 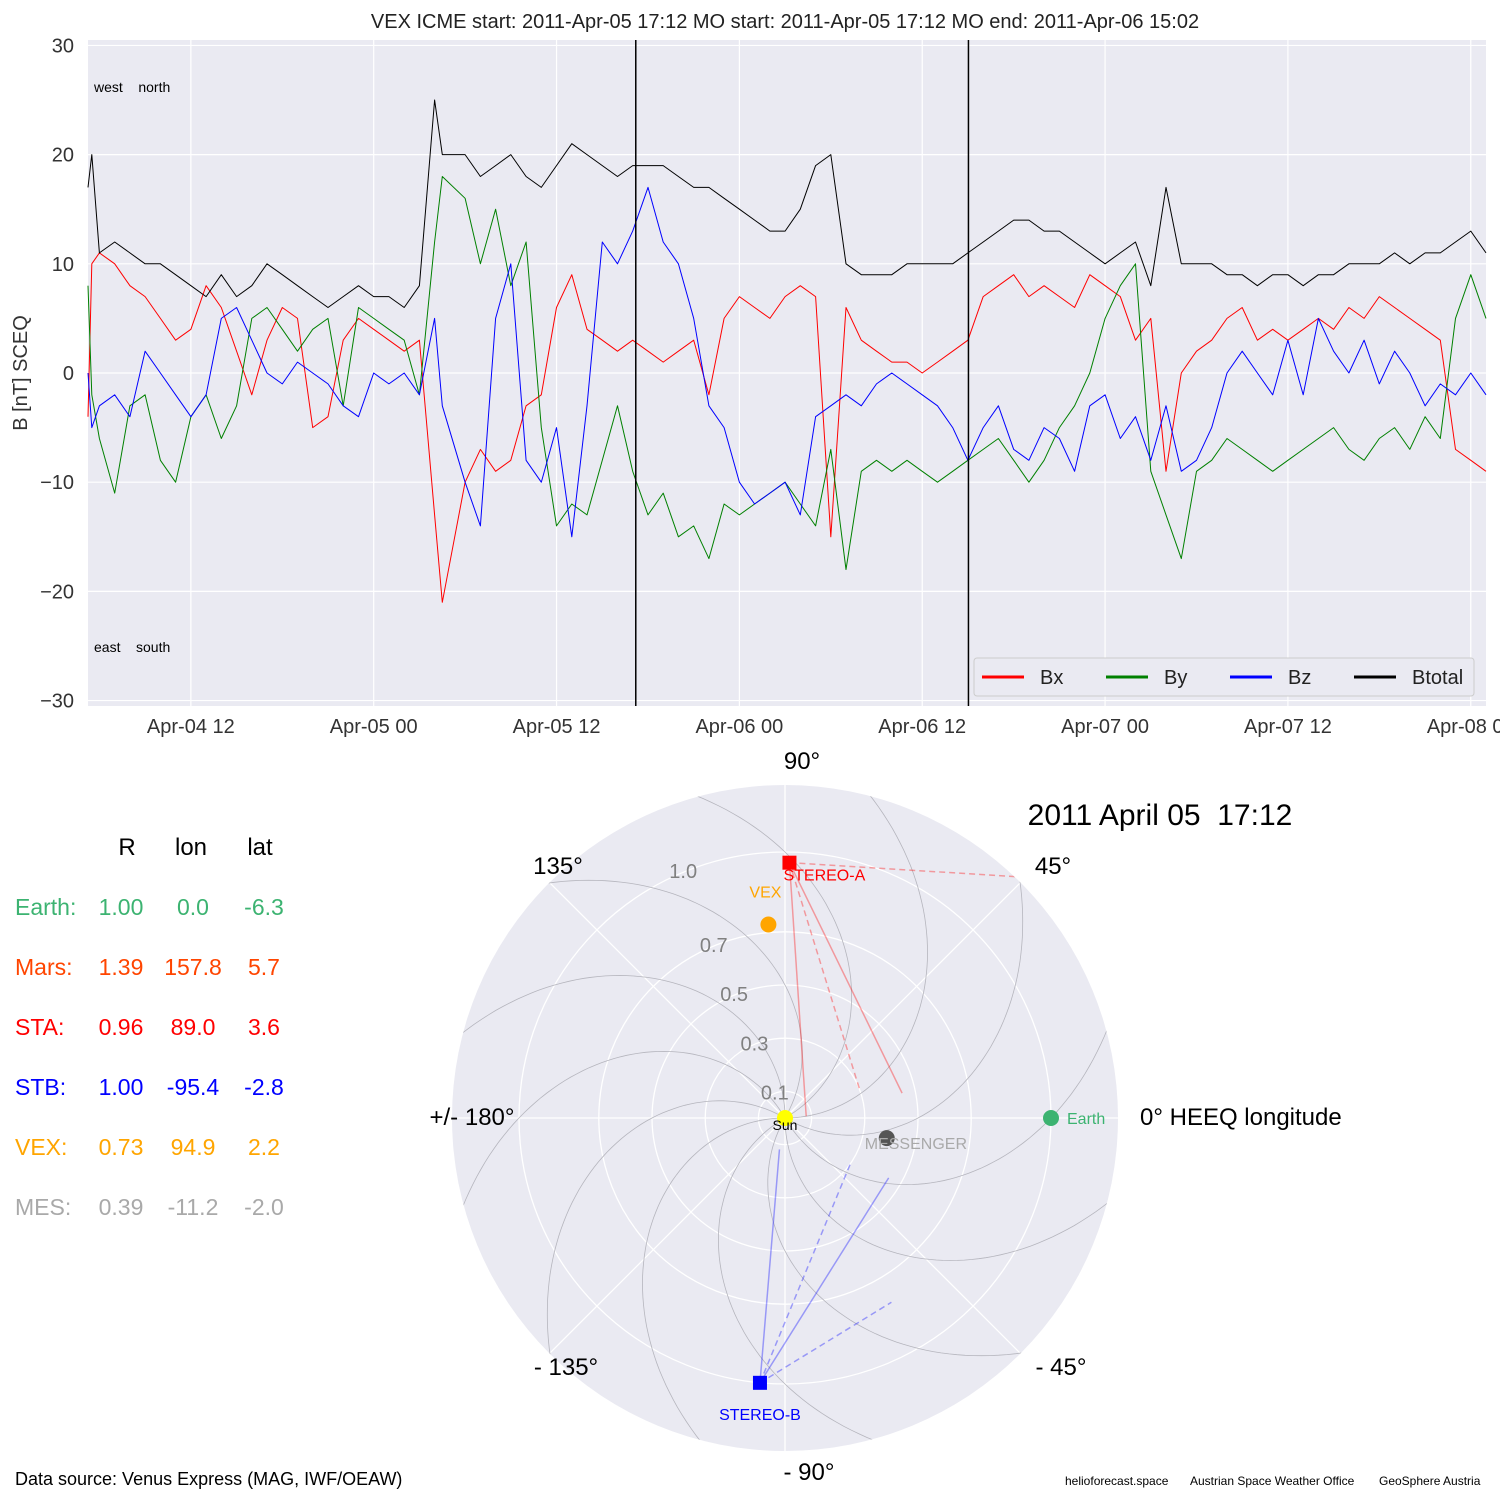 What do you see at coordinates (1086, 1119) in the screenshot?
I see `body-label-earth: Earth` at bounding box center [1086, 1119].